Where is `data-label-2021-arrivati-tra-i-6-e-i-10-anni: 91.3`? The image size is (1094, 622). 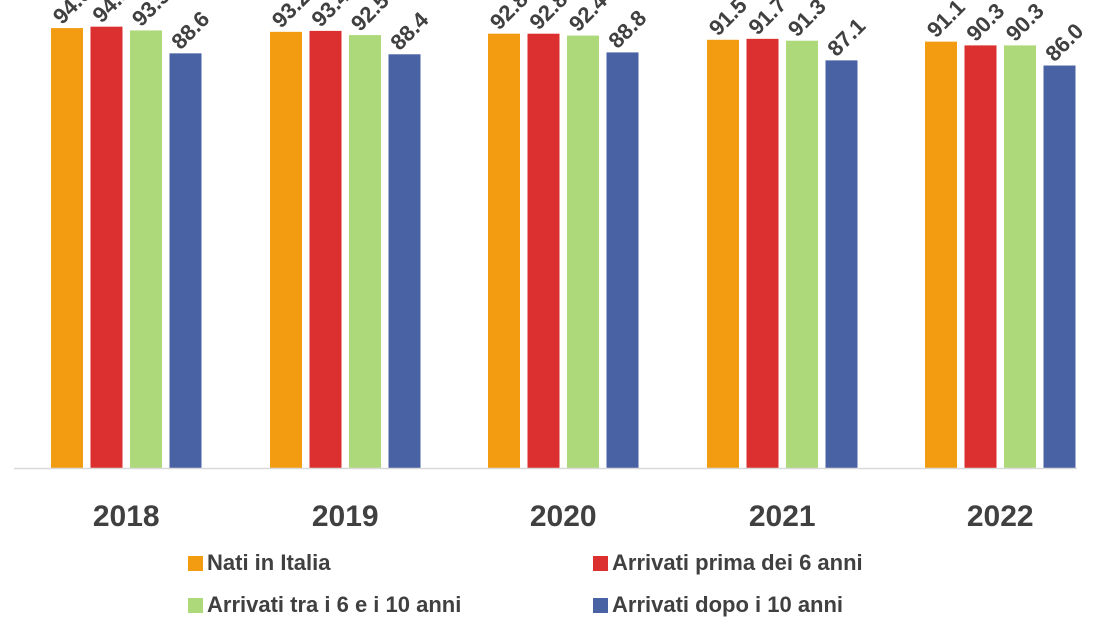 data-label-2021-arrivati-tra-i-6-e-i-10-anni: 91.3 is located at coordinates (807, 21).